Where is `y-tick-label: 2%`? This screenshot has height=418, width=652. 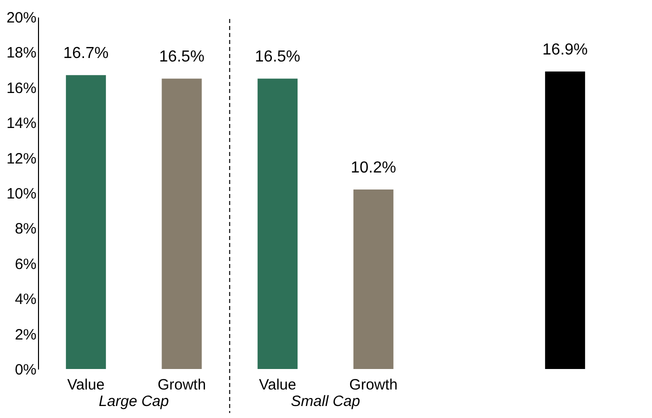 y-tick-label: 2% is located at coordinates (25, 335).